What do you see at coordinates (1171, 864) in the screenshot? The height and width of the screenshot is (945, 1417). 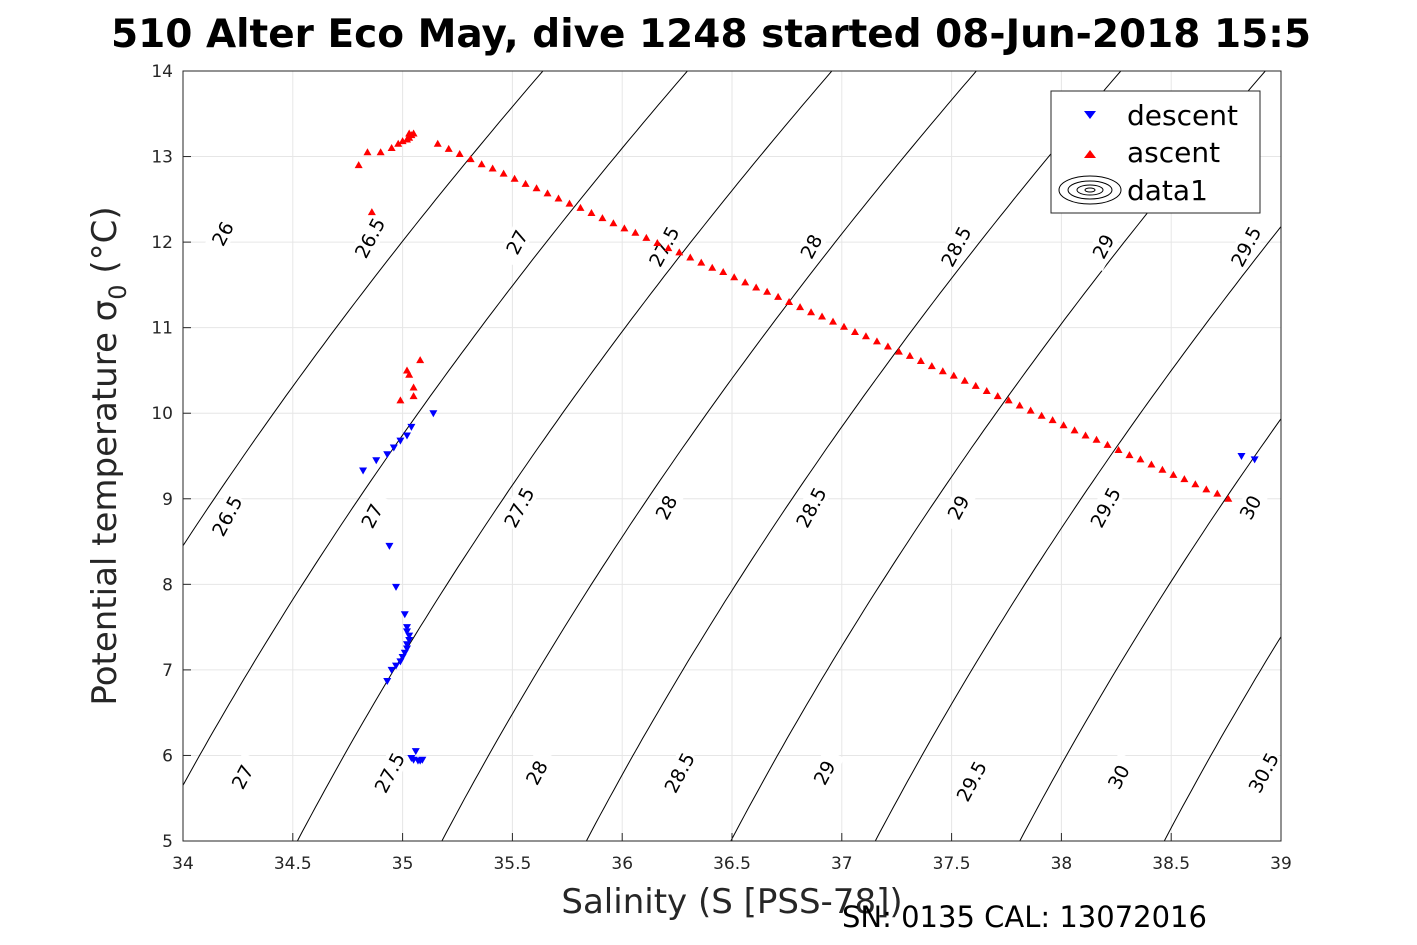 I see `x-tick-label: 38.5` at bounding box center [1171, 864].